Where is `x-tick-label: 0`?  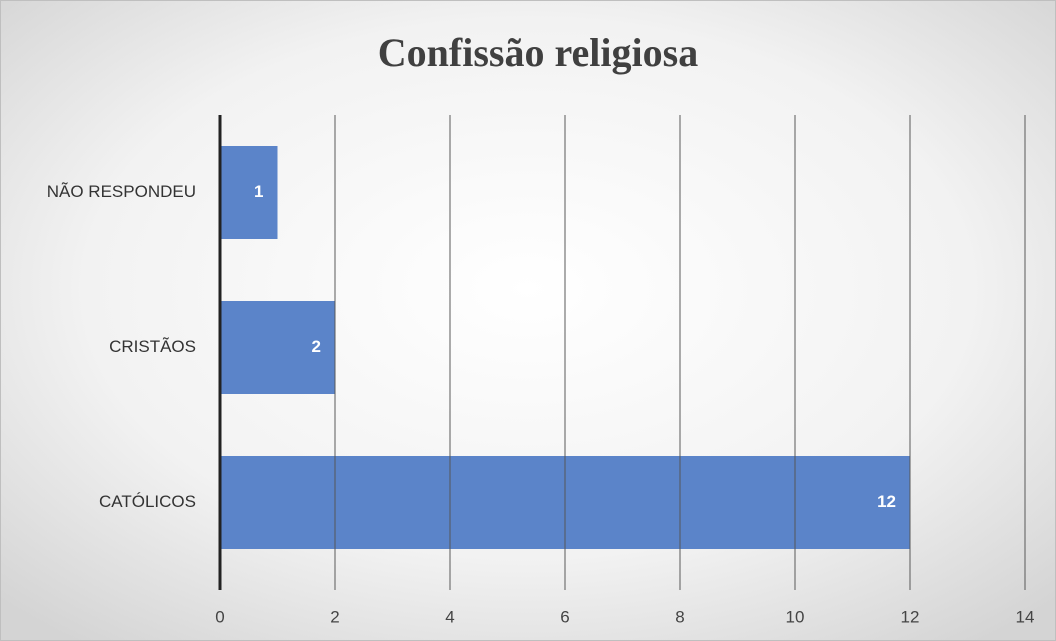 x-tick-label: 0 is located at coordinates (219, 616).